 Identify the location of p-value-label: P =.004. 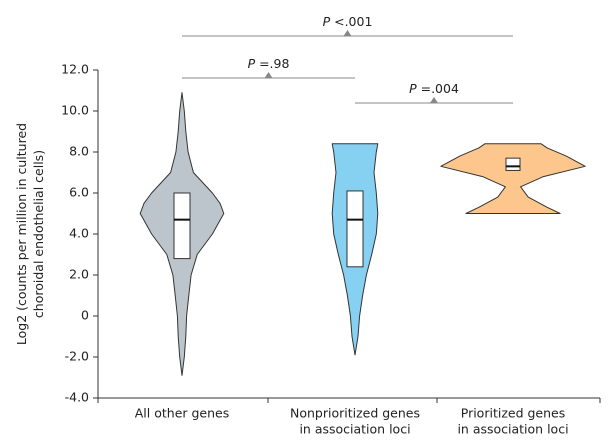
(434, 88).